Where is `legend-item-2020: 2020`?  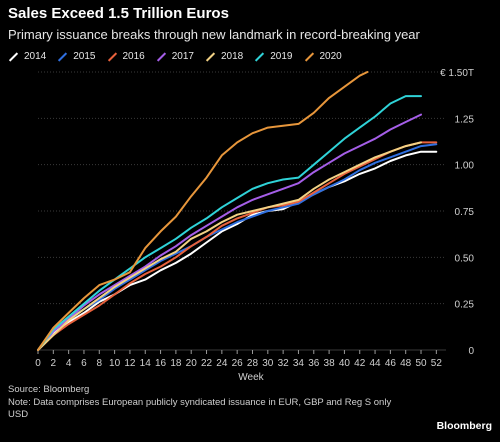
legend-item-2020: 2020 is located at coordinates (323, 56).